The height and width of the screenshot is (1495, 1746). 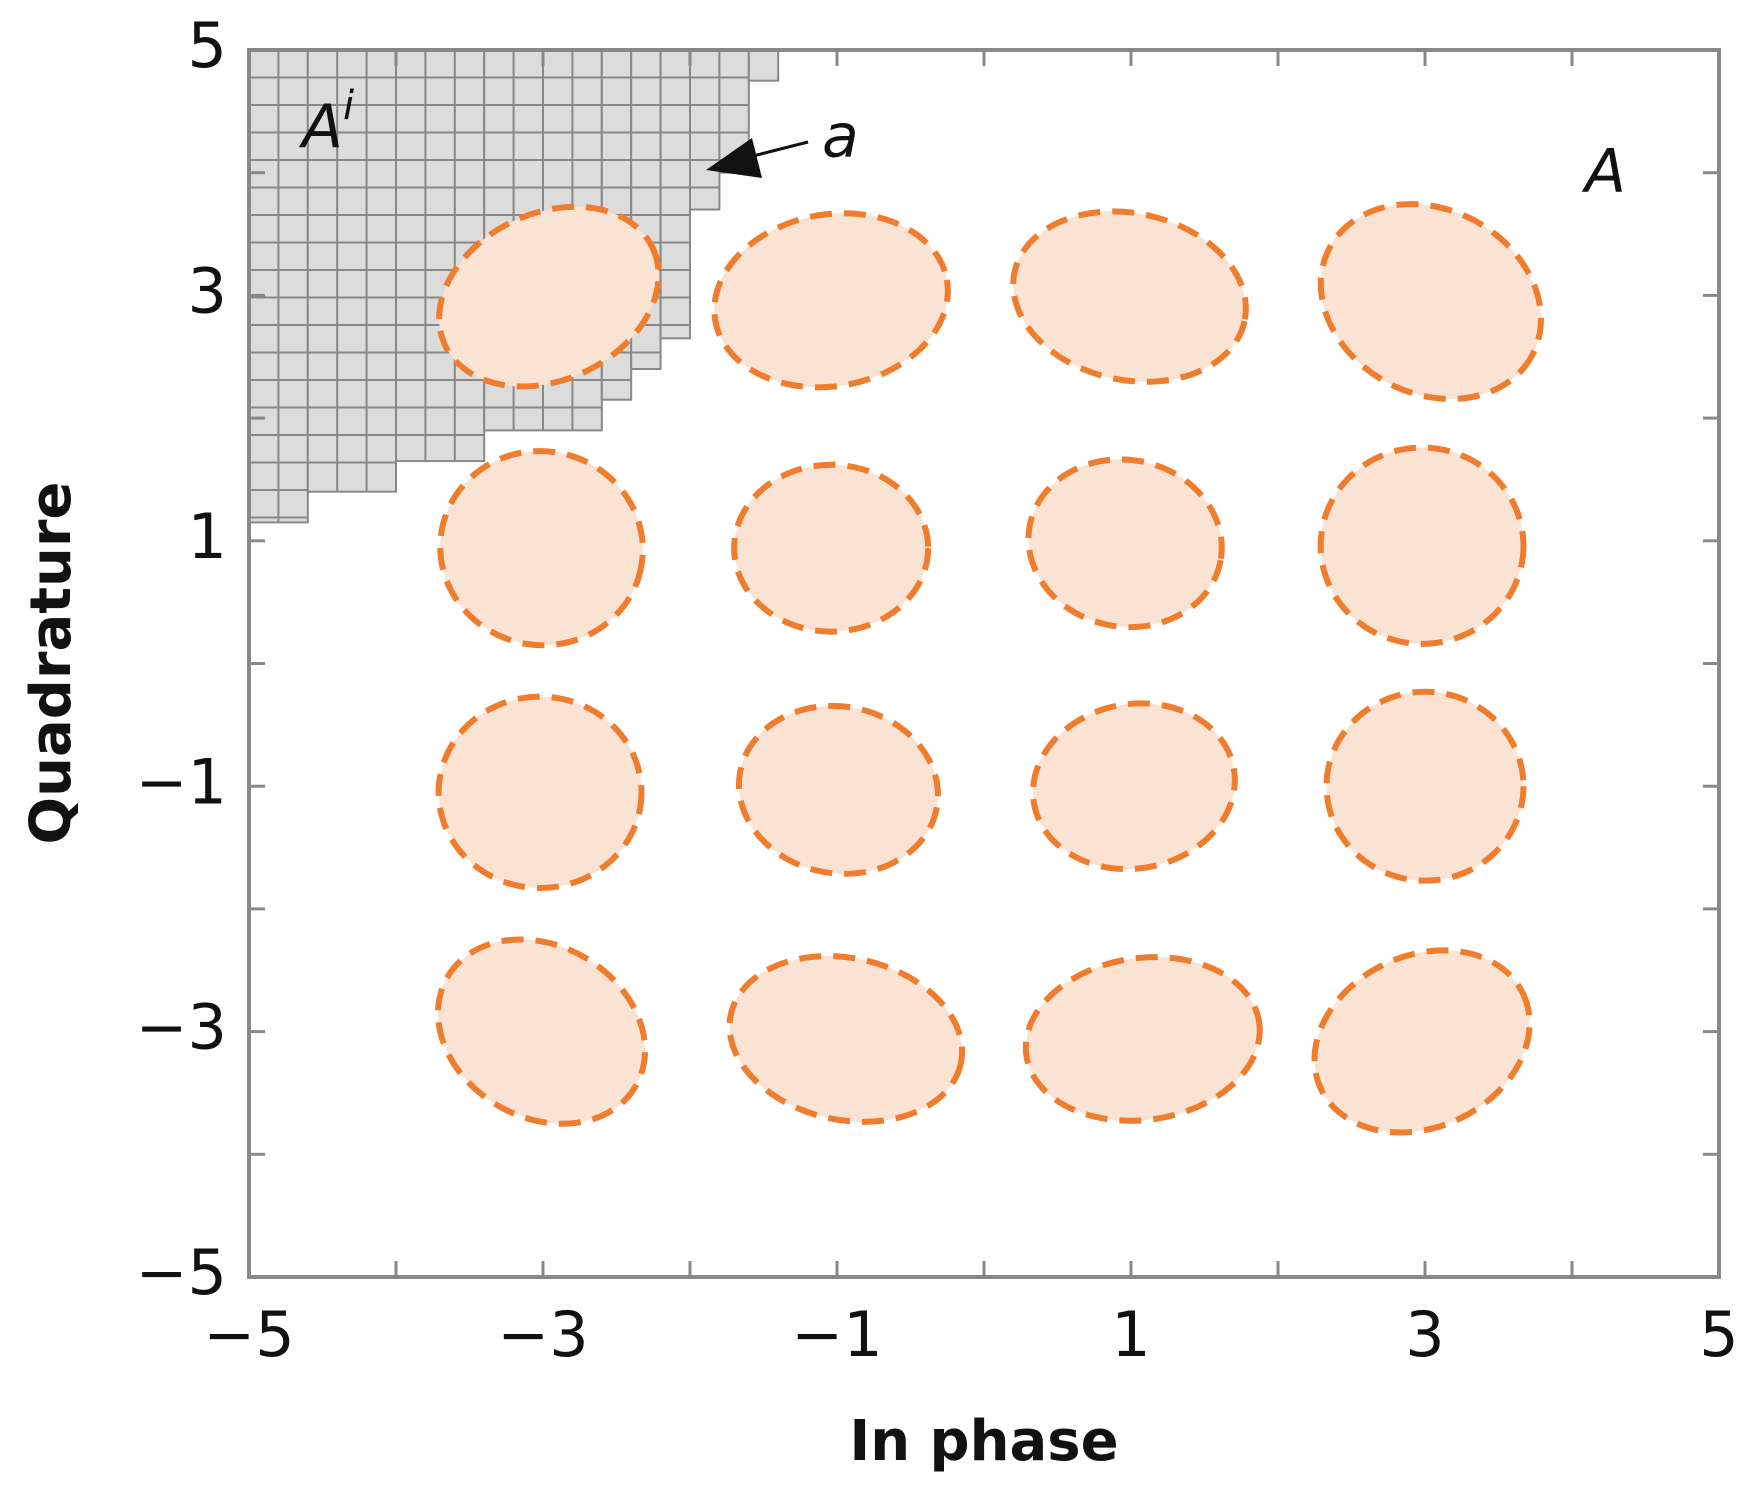 What do you see at coordinates (983, 1441) in the screenshot?
I see `x-axis-title: In phase` at bounding box center [983, 1441].